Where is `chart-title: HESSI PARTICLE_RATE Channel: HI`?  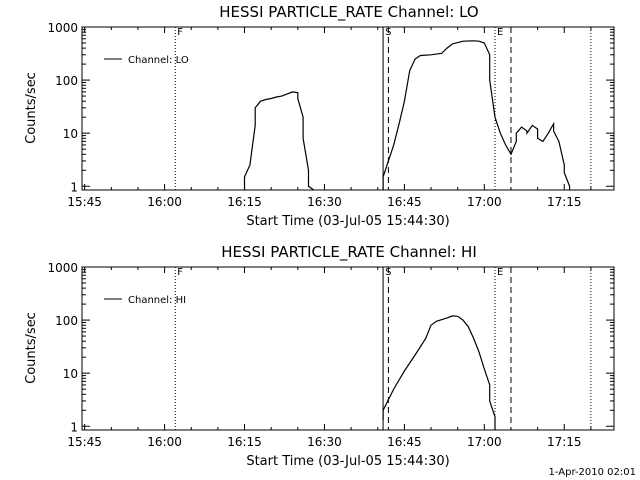 chart-title: HESSI PARTICLE_RATE Channel: HI is located at coordinates (349, 252).